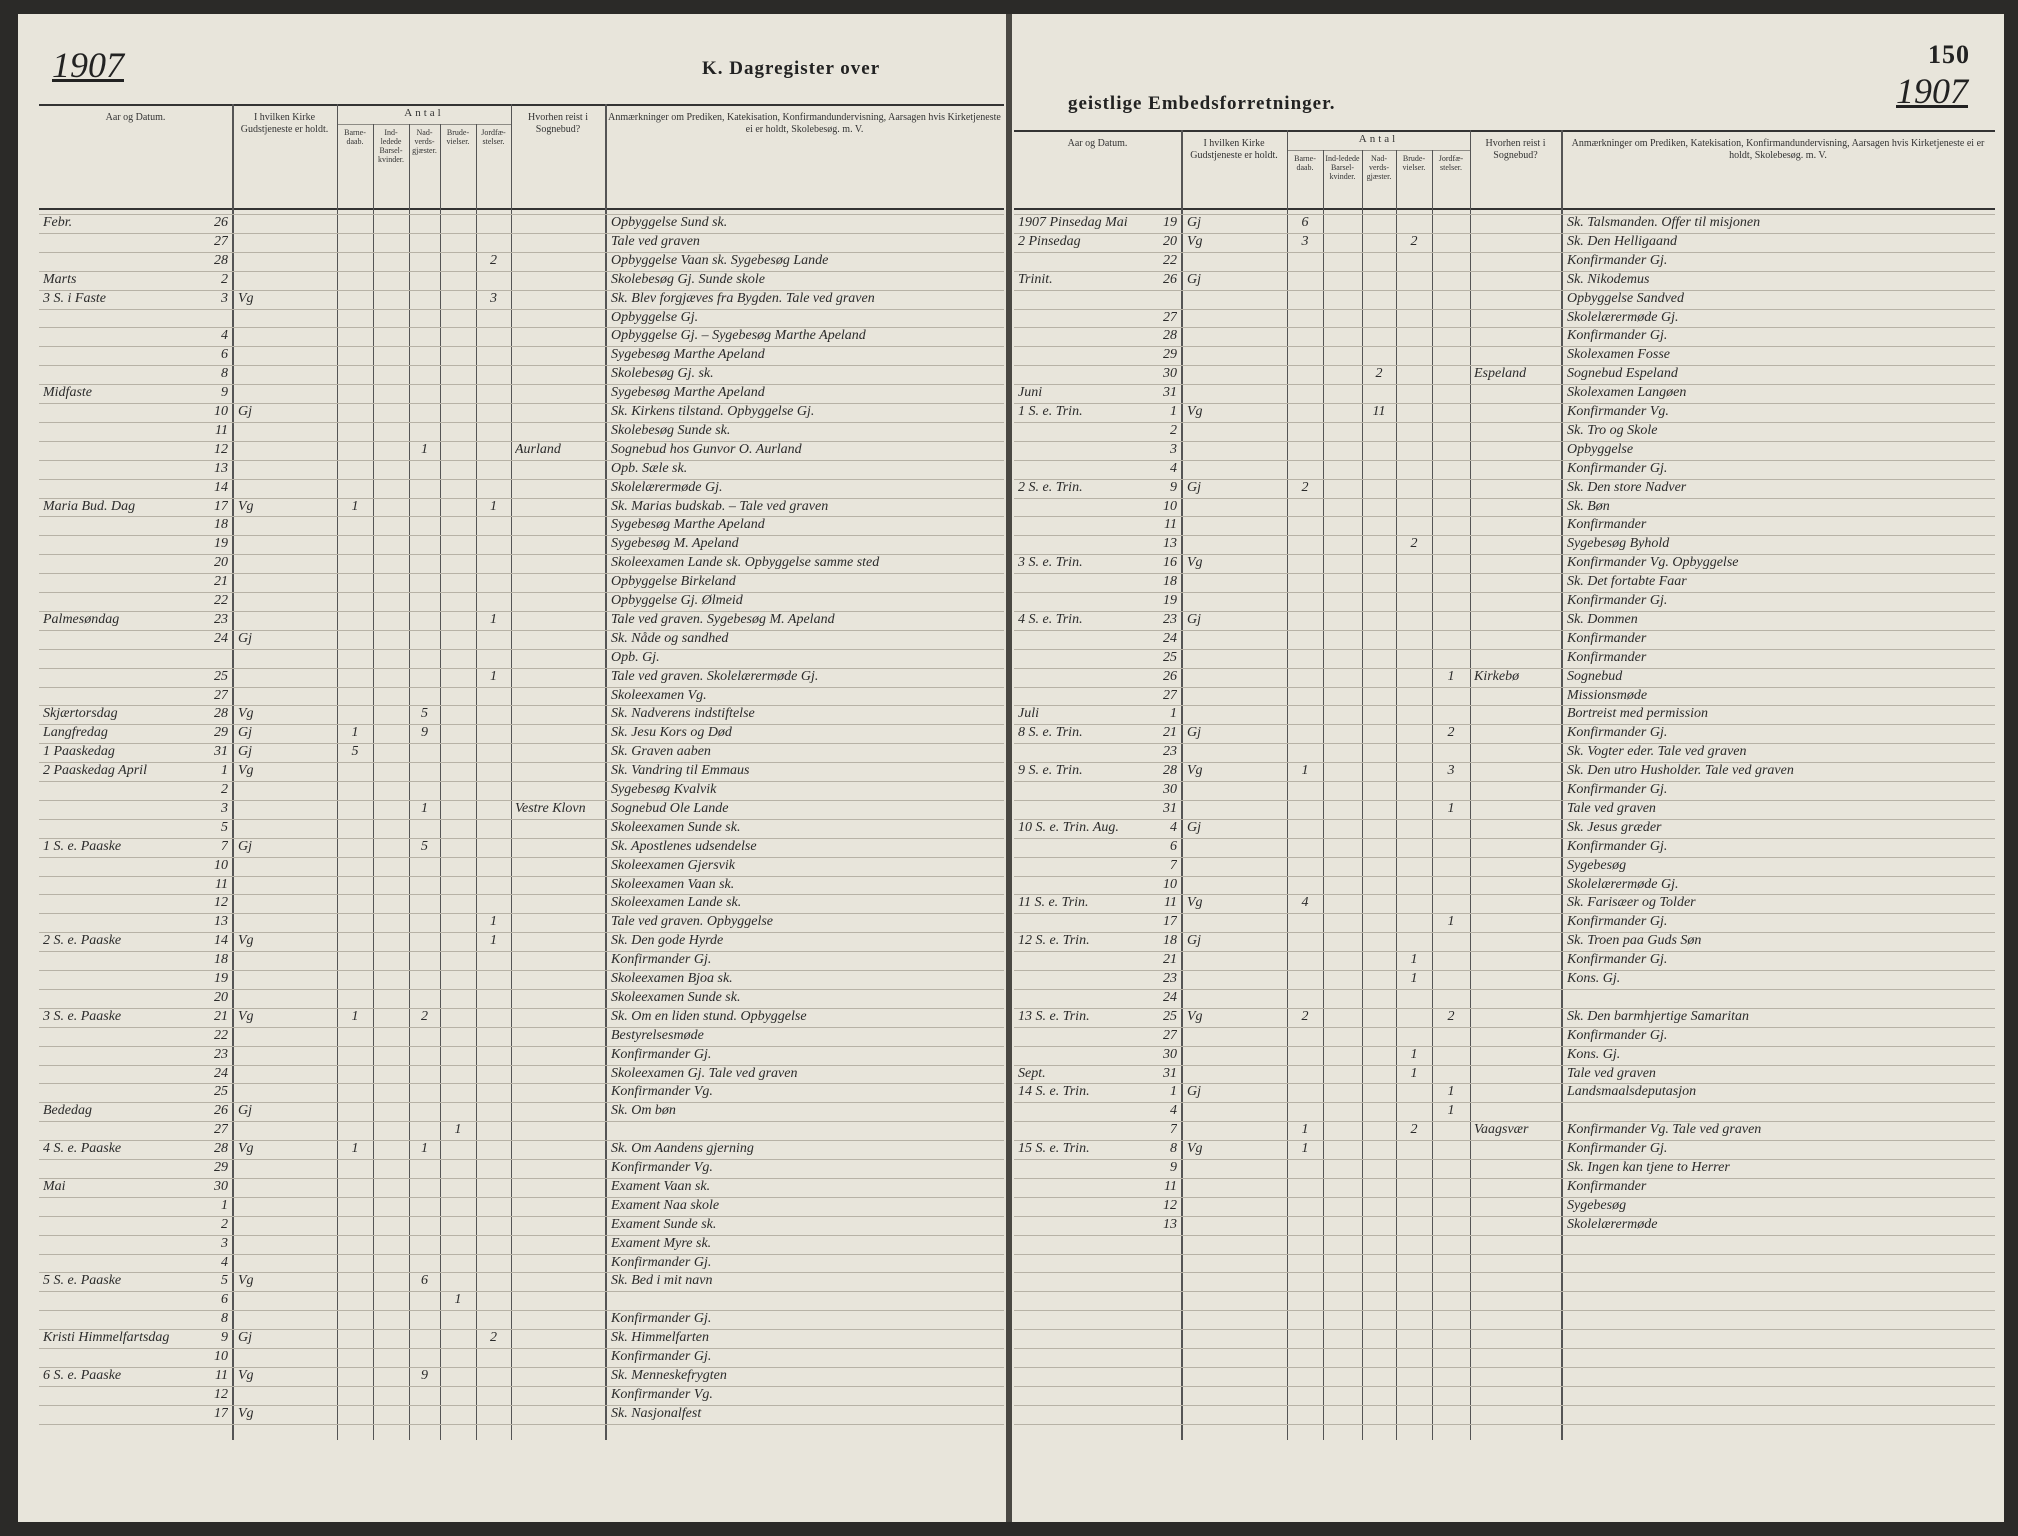 Image resolution: width=2018 pixels, height=1536 pixels. Describe the element at coordinates (1170, 336) in the screenshot. I see `entry-day: 28` at that location.